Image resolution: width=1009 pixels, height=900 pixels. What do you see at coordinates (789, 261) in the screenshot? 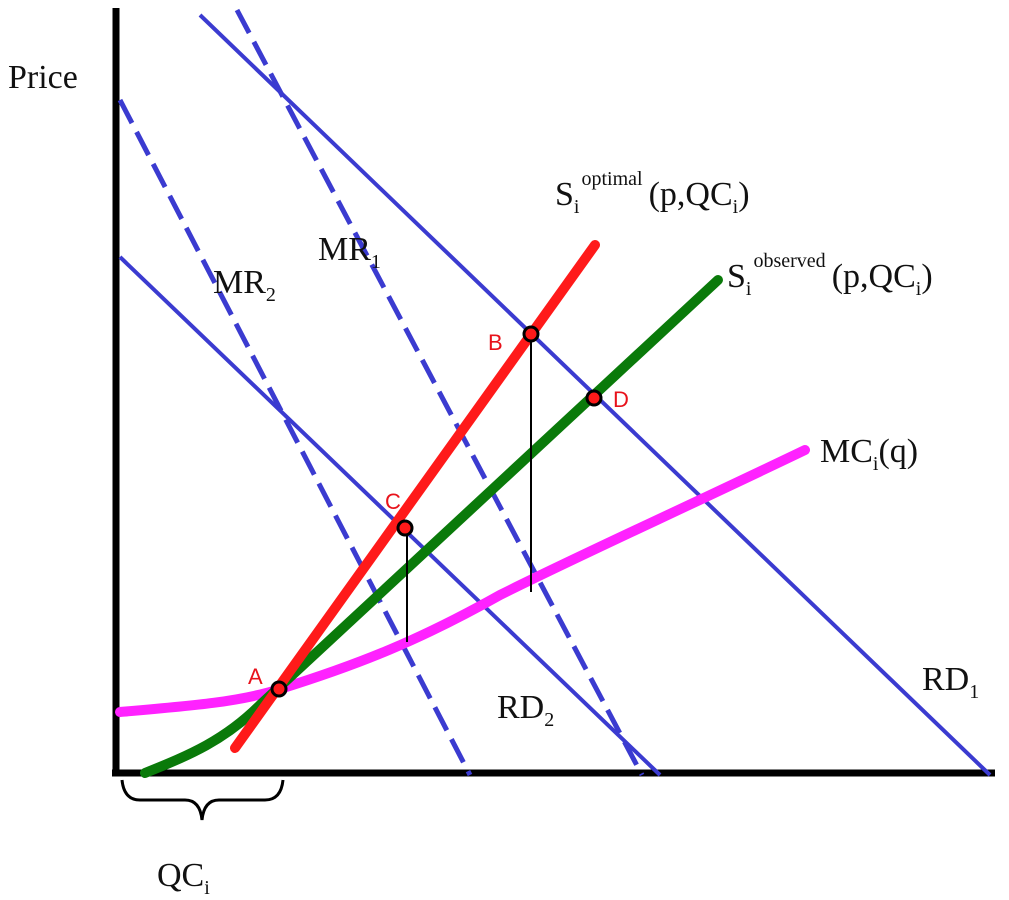
I see `s-observed-sup: observed` at bounding box center [789, 261].